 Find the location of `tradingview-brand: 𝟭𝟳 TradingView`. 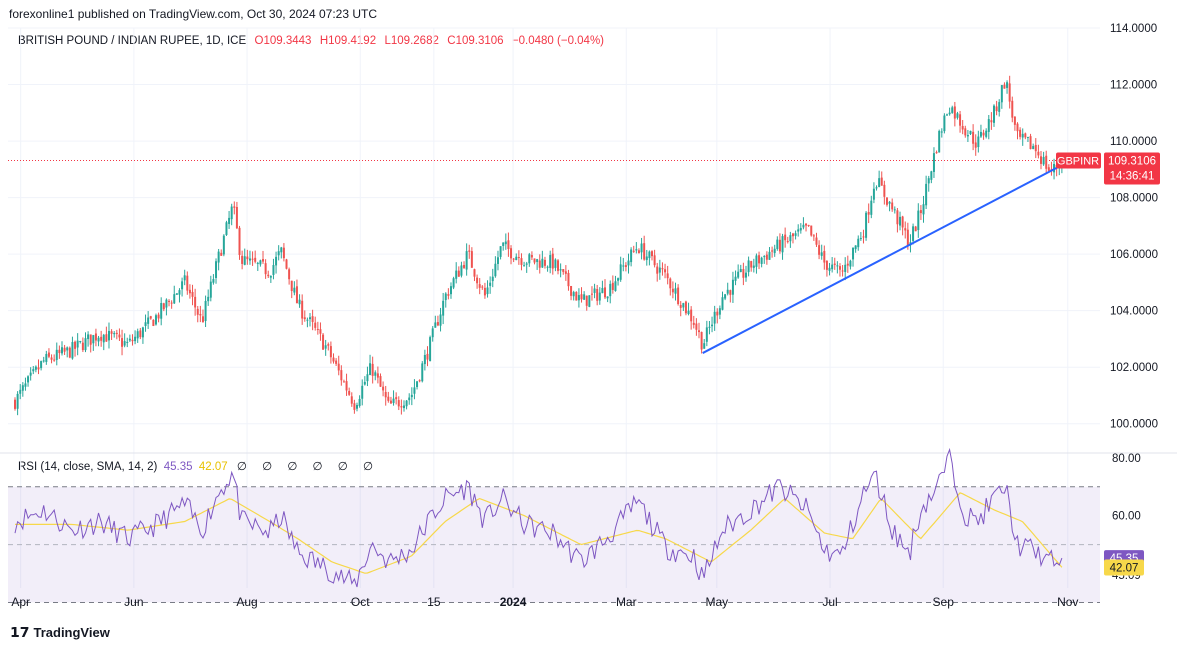

tradingview-brand: 𝟭𝟳 TradingView is located at coordinates (60, 632).